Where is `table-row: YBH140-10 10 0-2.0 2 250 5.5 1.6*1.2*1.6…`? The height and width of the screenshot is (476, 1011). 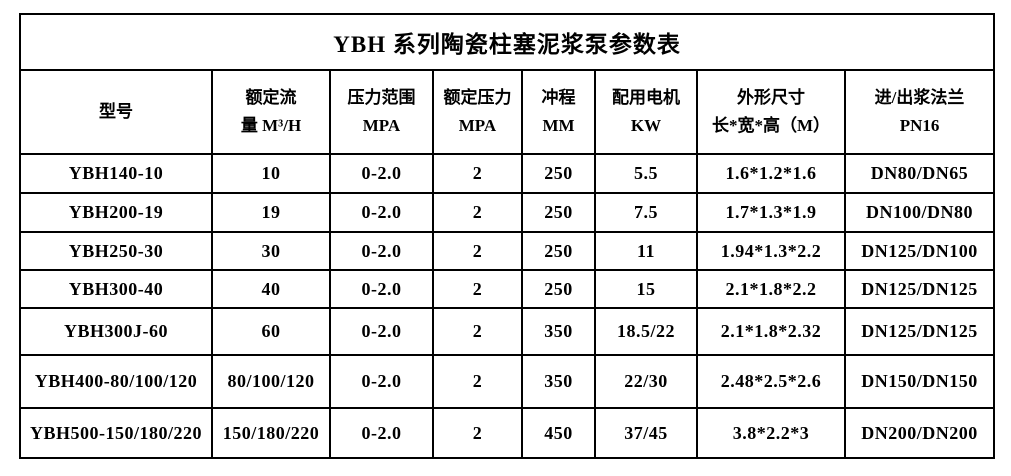
table-row: YBH140-10 10 0-2.0 2 250 5.5 1.6*1.2*1.6… is located at coordinates (507, 173).